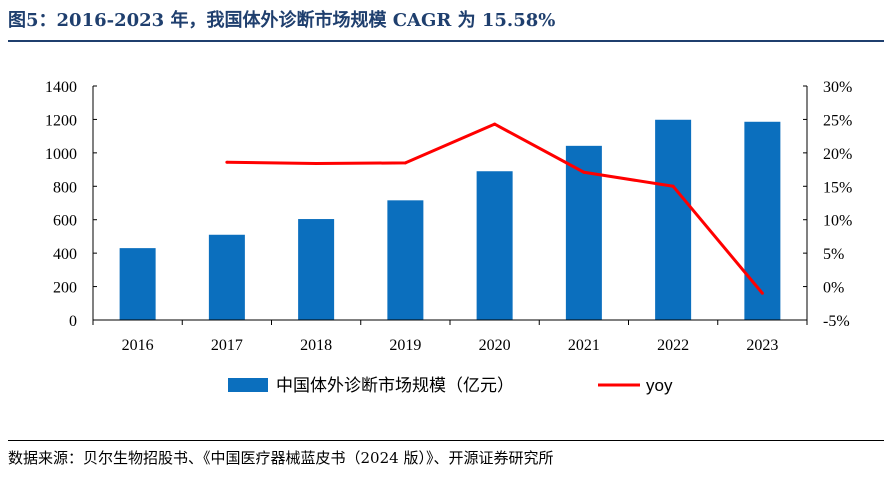 This screenshot has height=480, width=892. Describe the element at coordinates (226, 277) in the screenshot. I see `bar-2017` at that location.